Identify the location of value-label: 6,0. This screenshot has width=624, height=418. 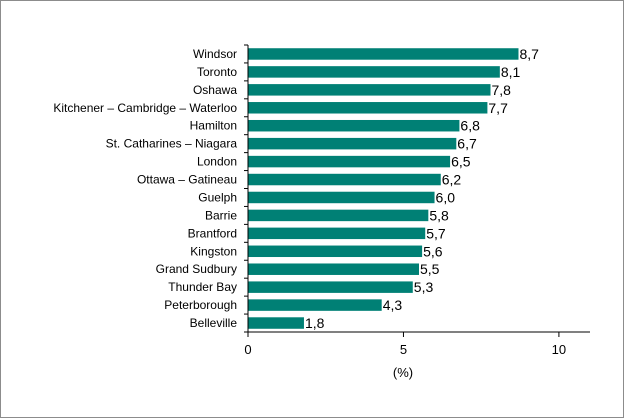
(446, 197).